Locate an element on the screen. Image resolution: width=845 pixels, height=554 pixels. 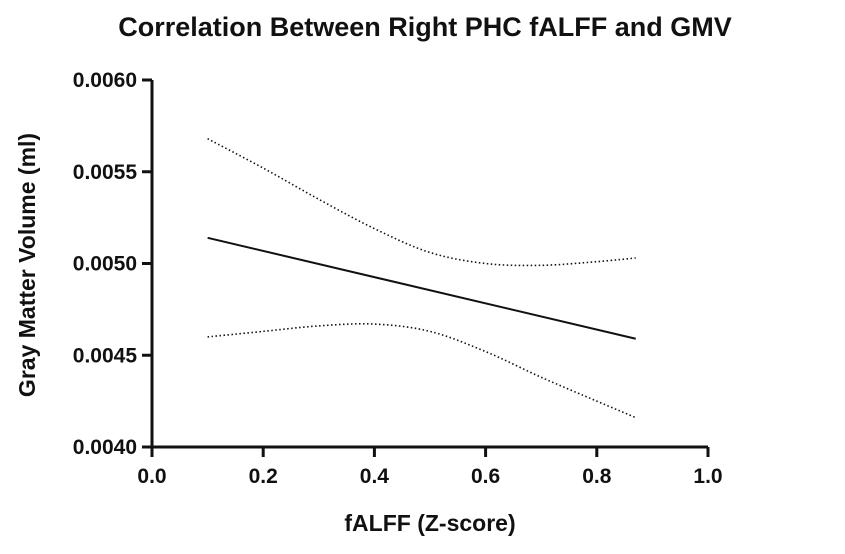
y-tick-label: 0.0060 is located at coordinates (105, 80).